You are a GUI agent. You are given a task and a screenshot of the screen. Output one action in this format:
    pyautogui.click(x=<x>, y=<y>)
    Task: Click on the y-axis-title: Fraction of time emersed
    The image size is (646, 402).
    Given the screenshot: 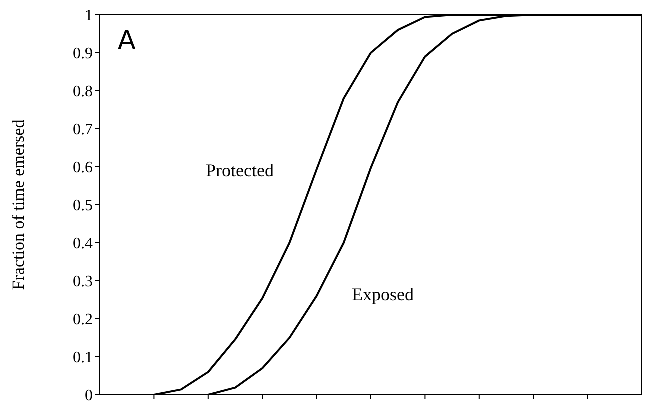 What is the action you would take?
    pyautogui.click(x=18, y=204)
    